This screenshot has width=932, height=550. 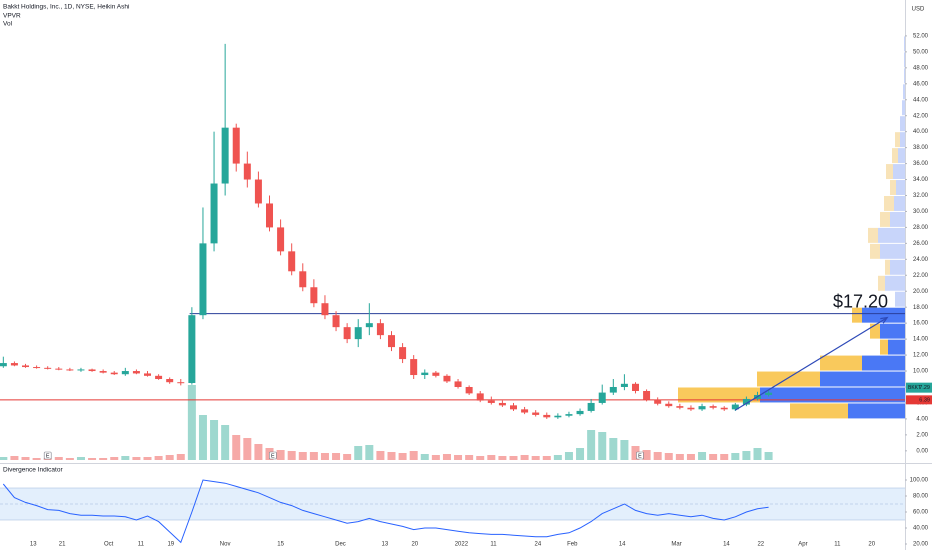 I want to click on y-tick-label: 36.00, so click(x=921, y=164).